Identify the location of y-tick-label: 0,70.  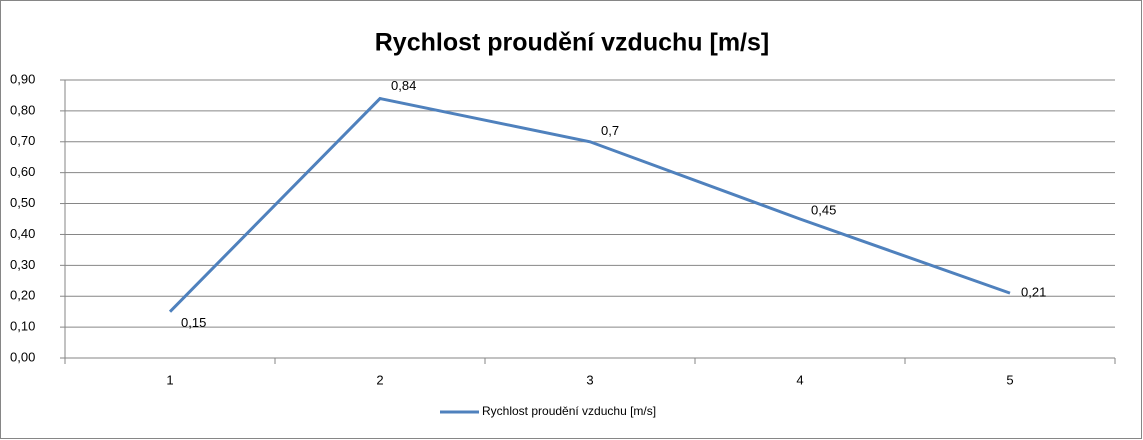
(22, 140).